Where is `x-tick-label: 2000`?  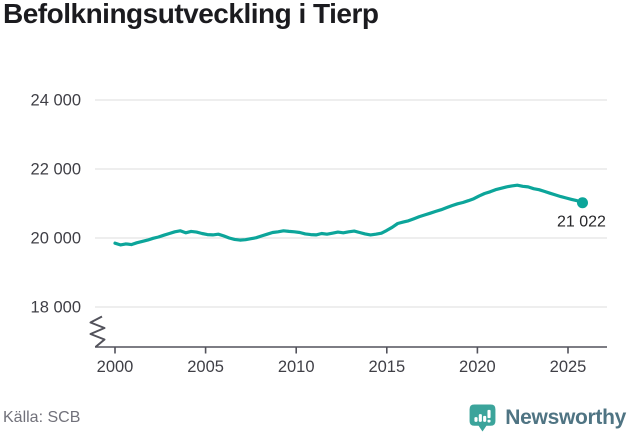 x-tick-label: 2000 is located at coordinates (115, 367).